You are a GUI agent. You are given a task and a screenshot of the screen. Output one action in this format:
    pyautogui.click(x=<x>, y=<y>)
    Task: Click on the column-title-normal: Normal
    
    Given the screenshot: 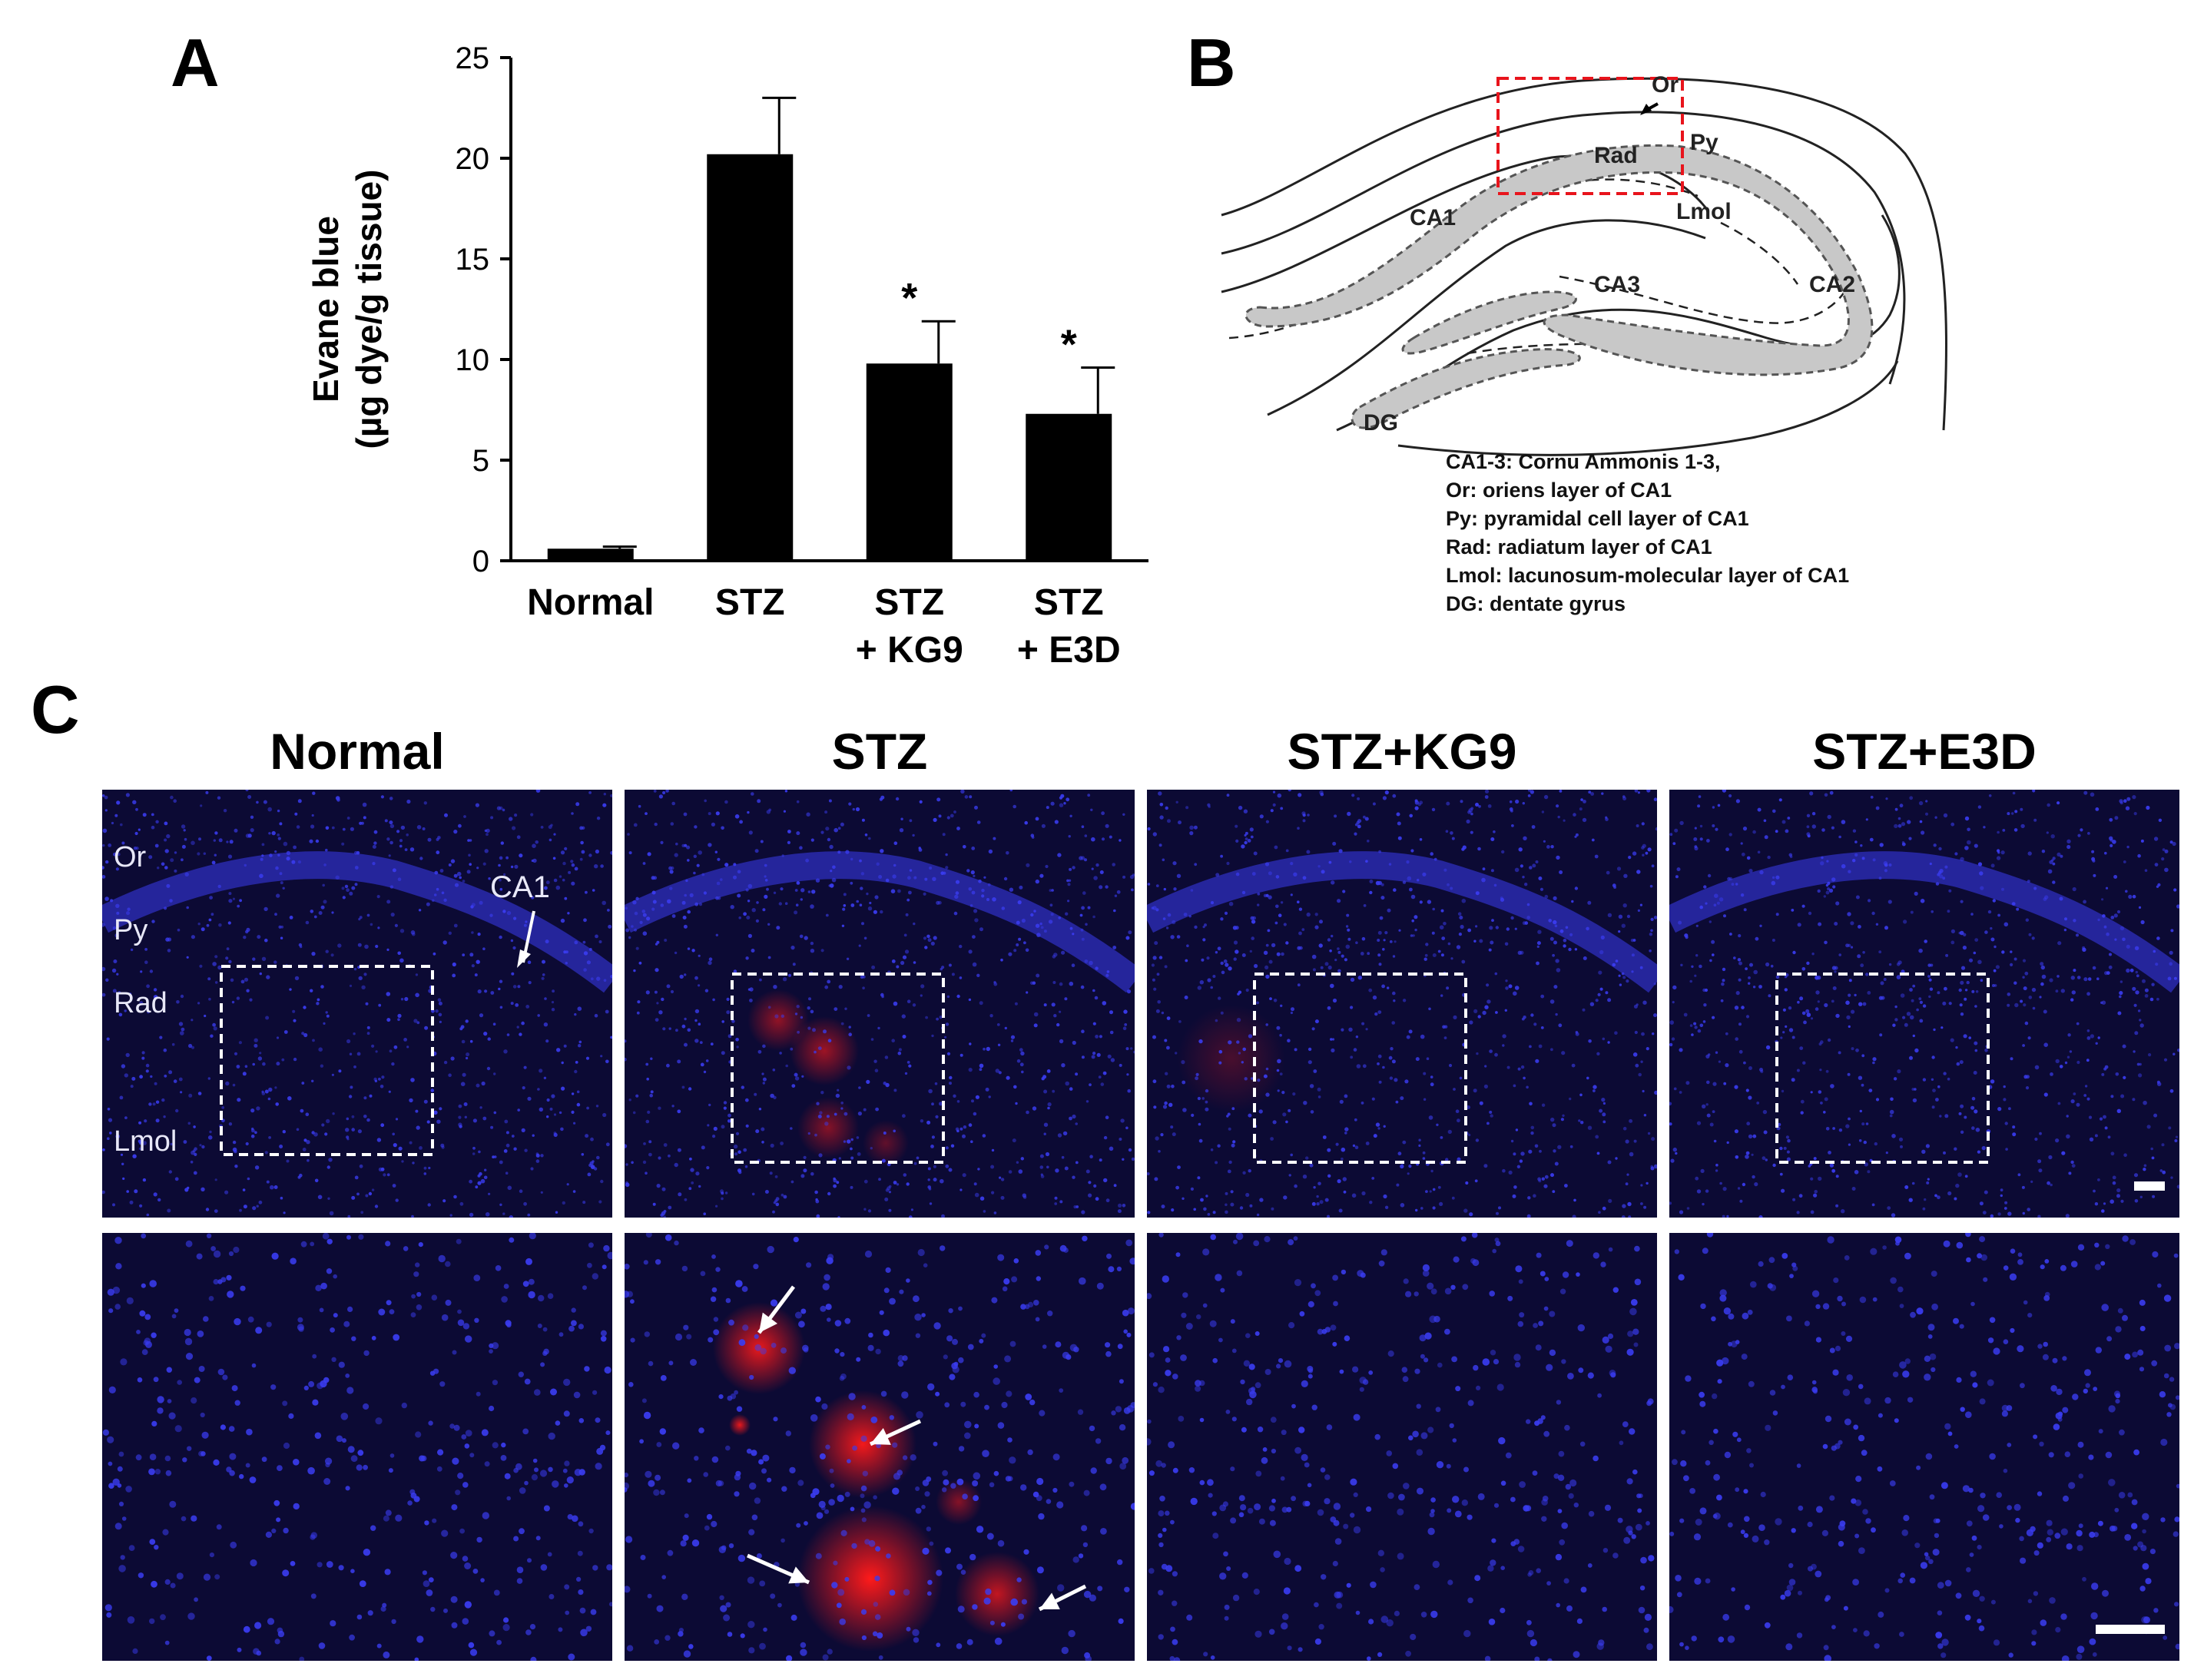 What is the action you would take?
    pyautogui.click(x=357, y=751)
    